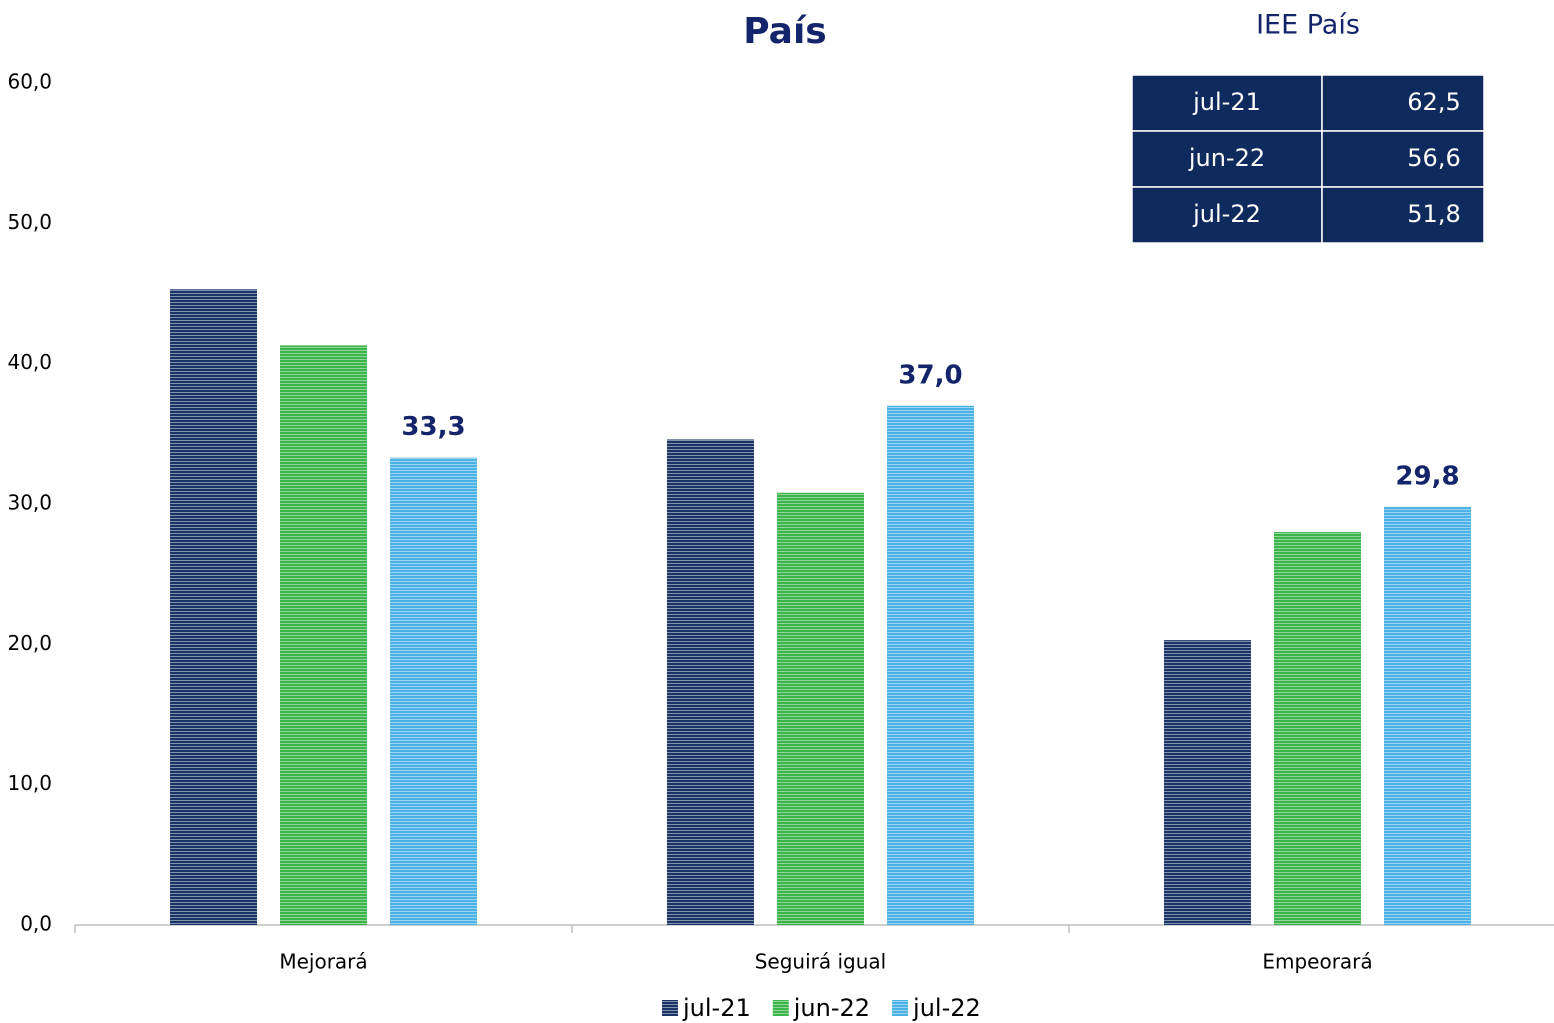 The width and height of the screenshot is (1554, 1023). What do you see at coordinates (29, 783) in the screenshot?
I see `y-tick-label: 10,0` at bounding box center [29, 783].